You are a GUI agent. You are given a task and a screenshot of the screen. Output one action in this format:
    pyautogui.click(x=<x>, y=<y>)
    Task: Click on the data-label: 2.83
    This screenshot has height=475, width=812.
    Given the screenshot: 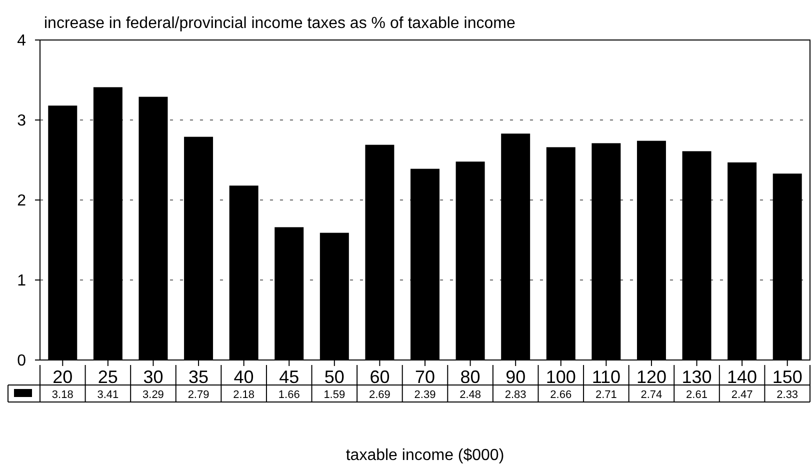 What is the action you would take?
    pyautogui.click(x=515, y=395)
    